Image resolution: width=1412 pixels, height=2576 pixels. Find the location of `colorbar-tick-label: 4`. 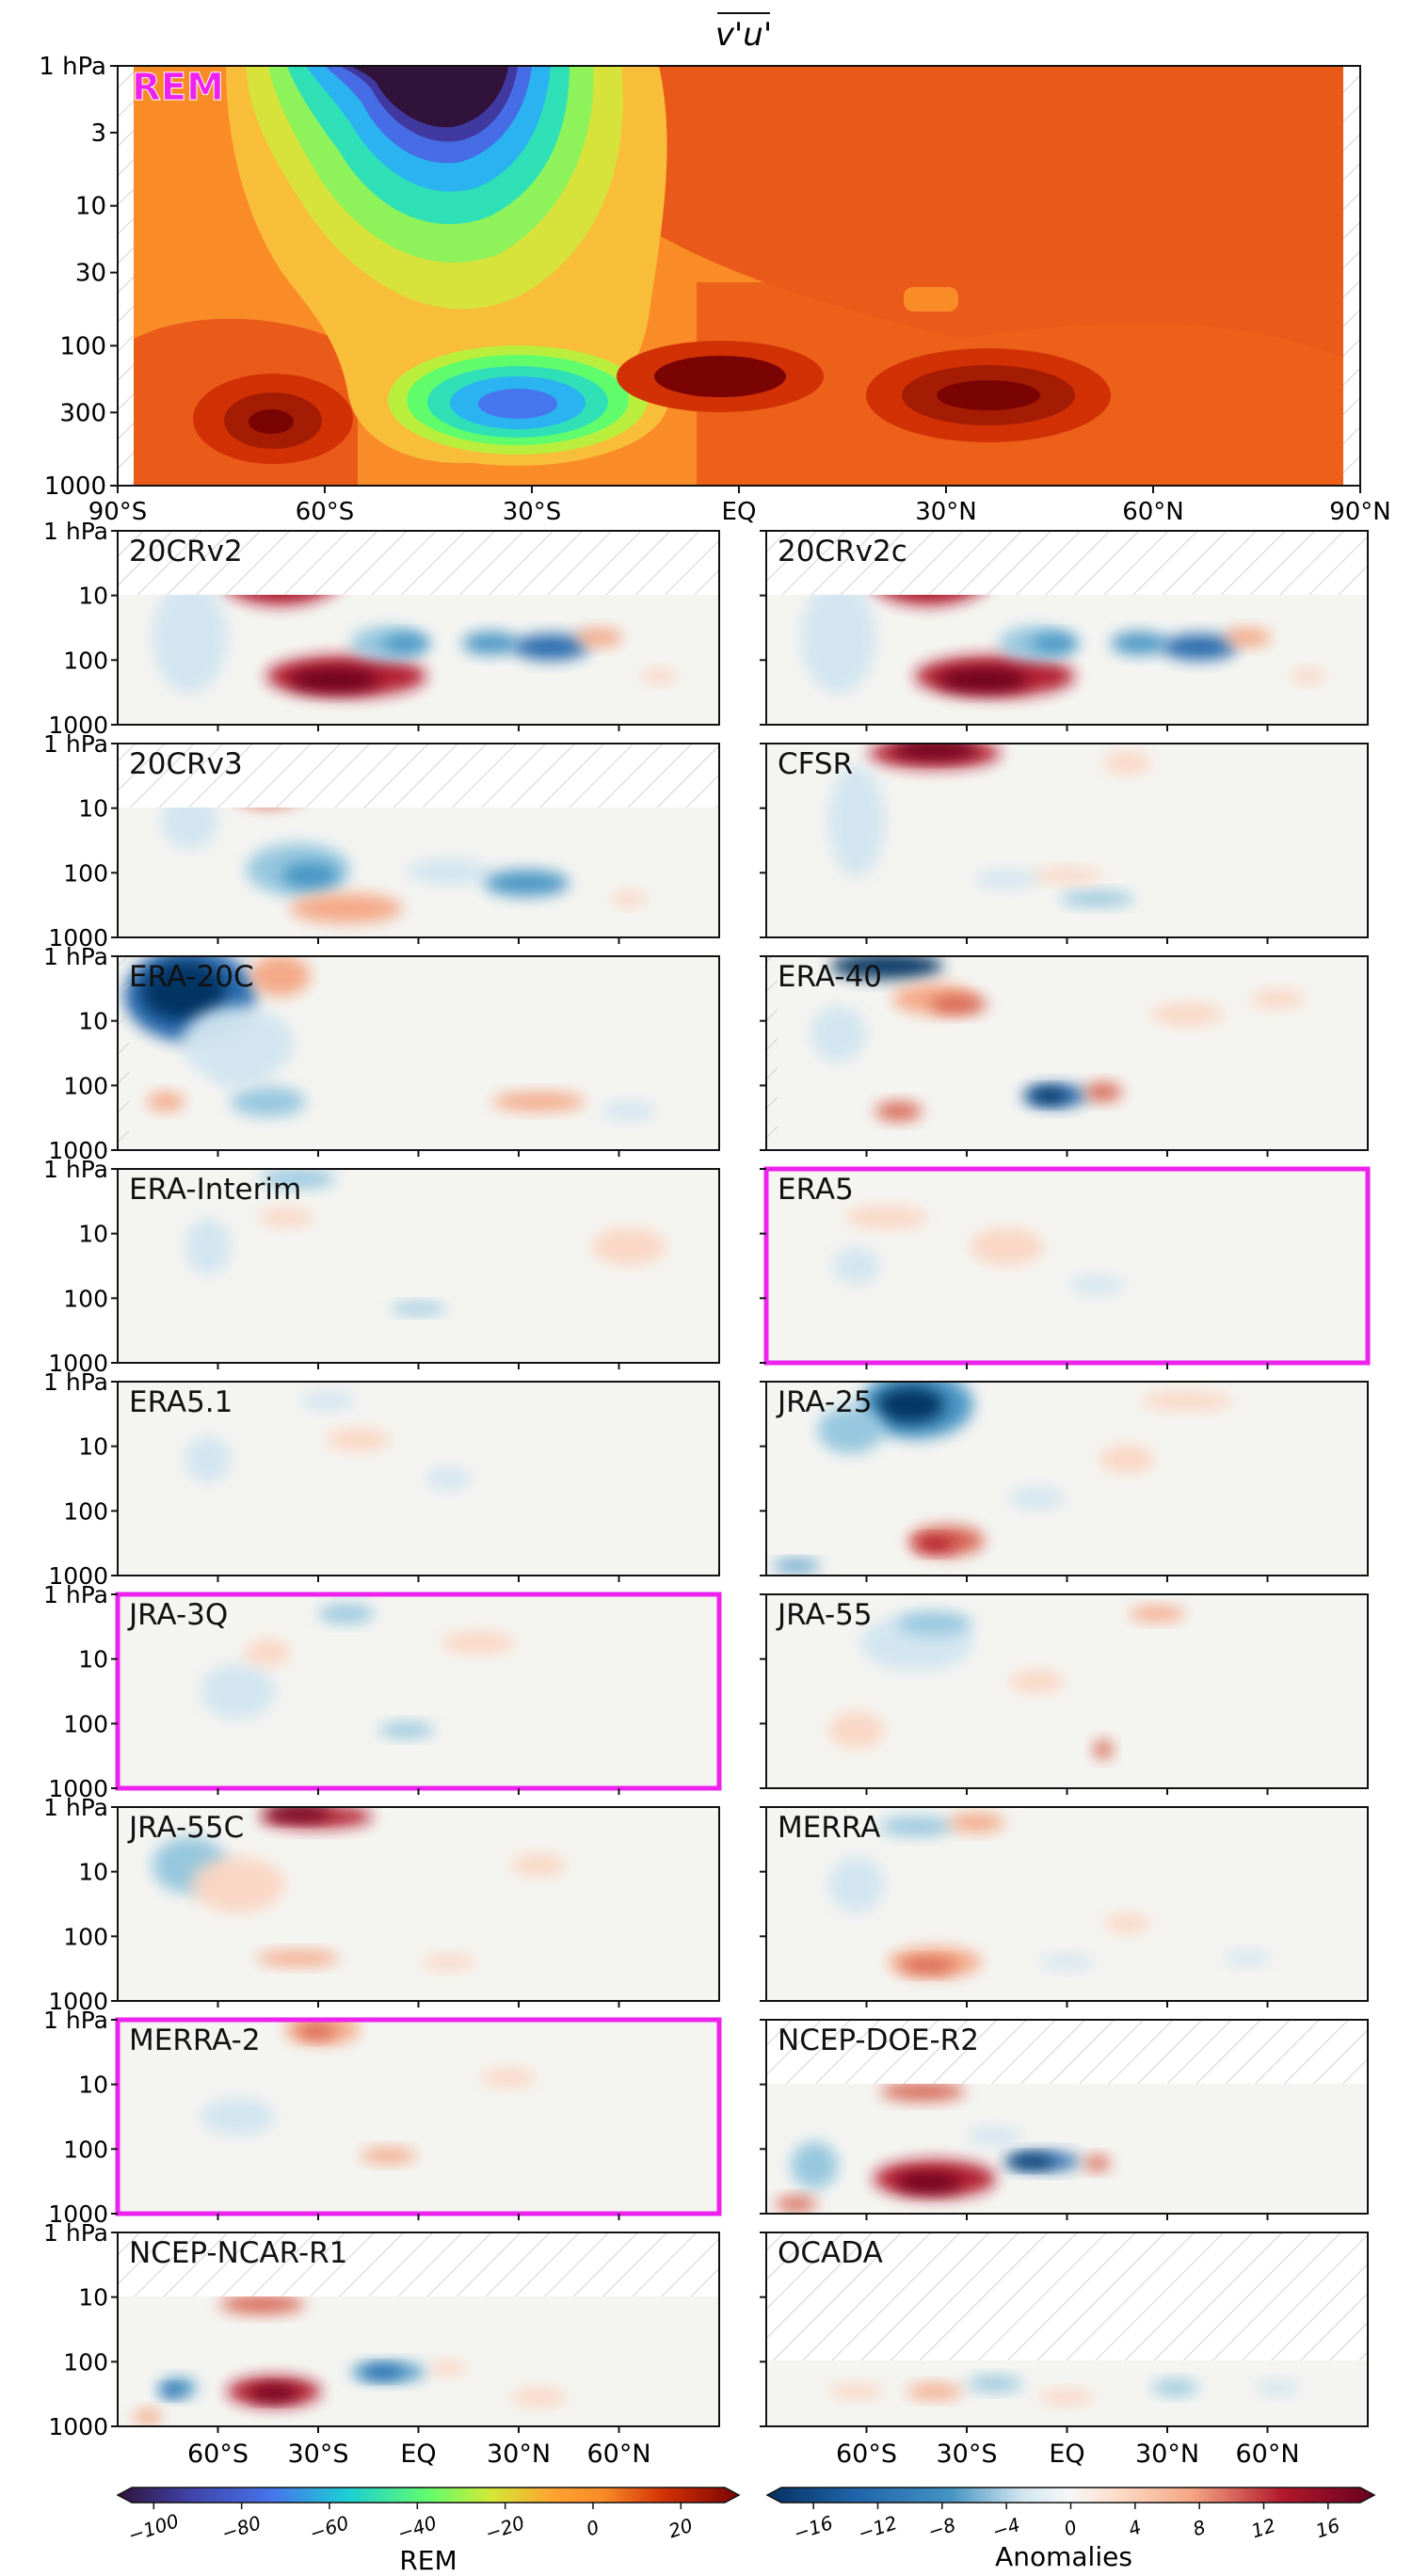

colorbar-tick-label: 4 is located at coordinates (1136, 2528).